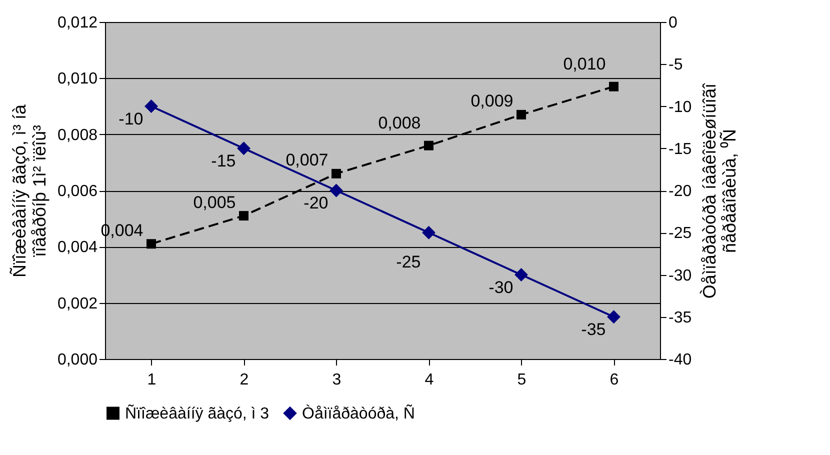 The image size is (830, 455). I want to click on y2-tick-label: -5, so click(675, 65).